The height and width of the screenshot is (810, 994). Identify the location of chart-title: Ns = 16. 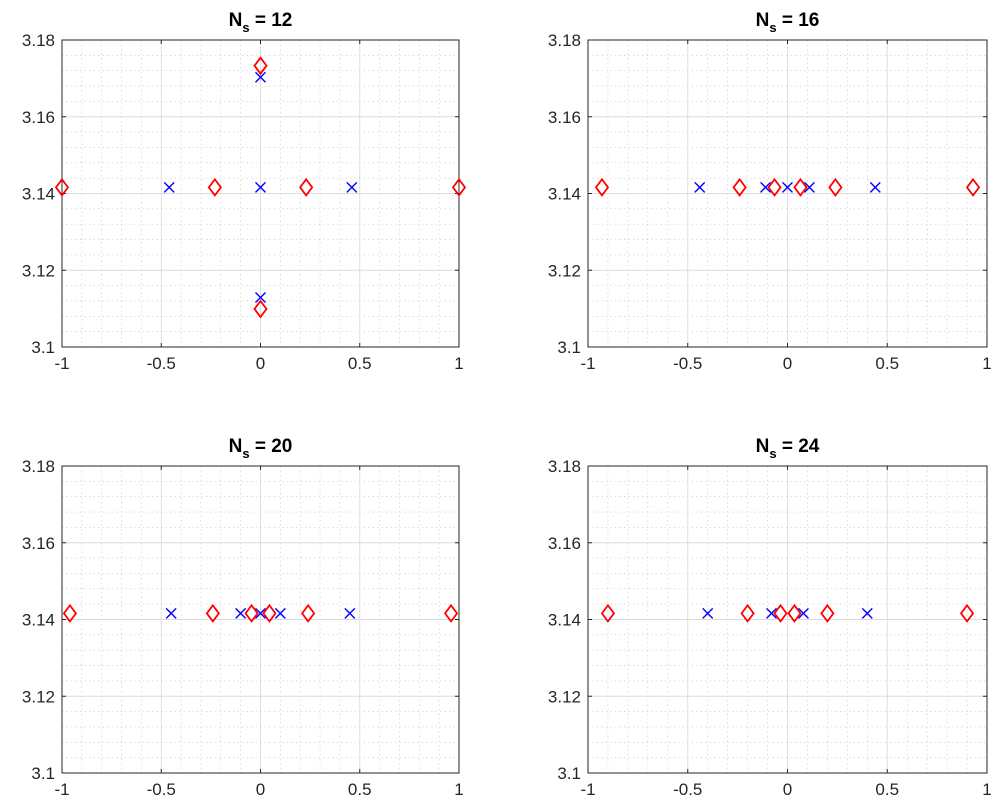
(788, 22).